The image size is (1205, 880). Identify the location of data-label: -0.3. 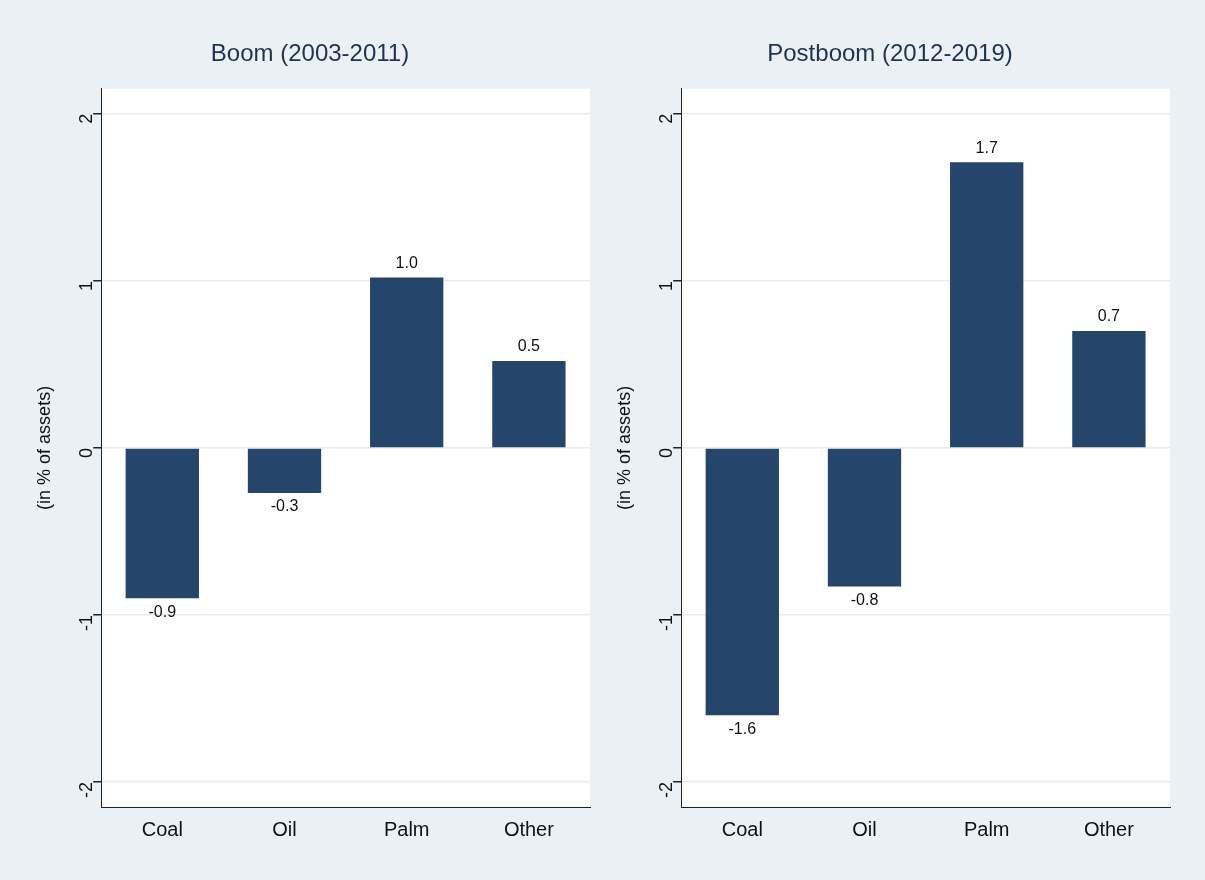
(284, 506).